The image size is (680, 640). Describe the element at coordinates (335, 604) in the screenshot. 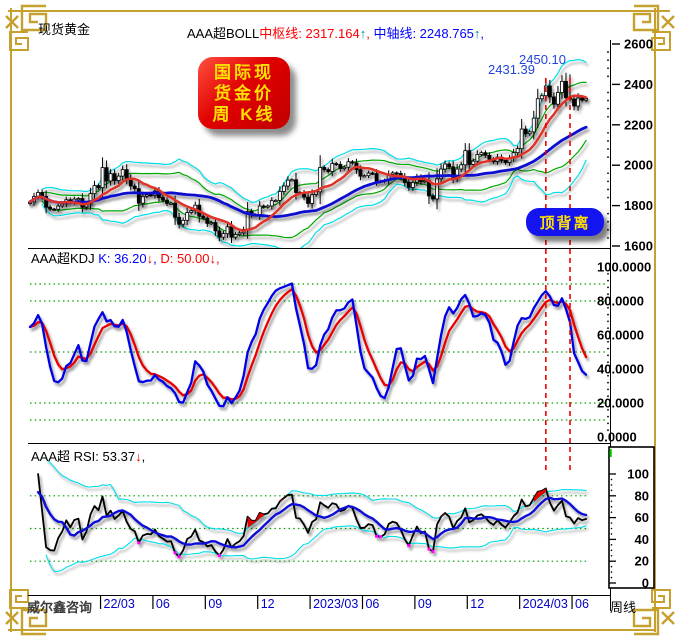

I see `svg-text: 2023/03` at that location.